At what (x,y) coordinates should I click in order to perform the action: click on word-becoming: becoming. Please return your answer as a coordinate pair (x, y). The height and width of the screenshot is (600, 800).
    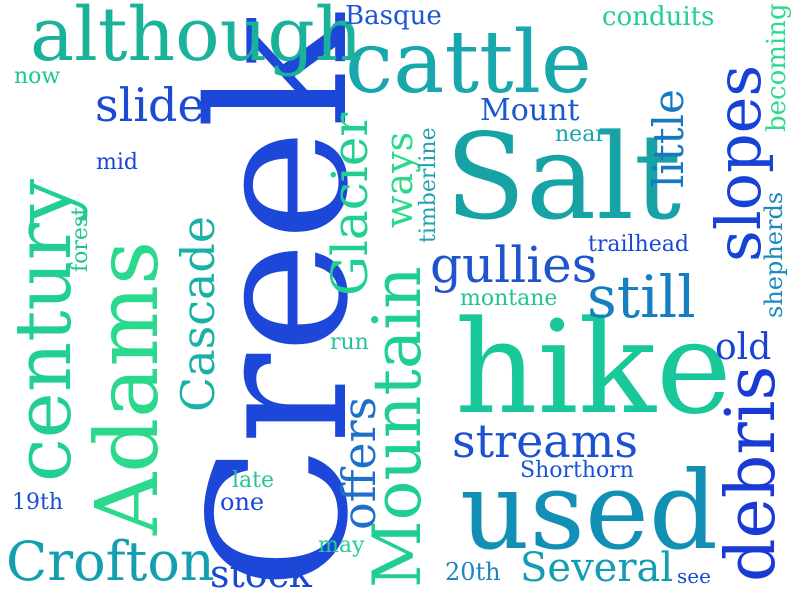
    Looking at the image, I should click on (777, 67).